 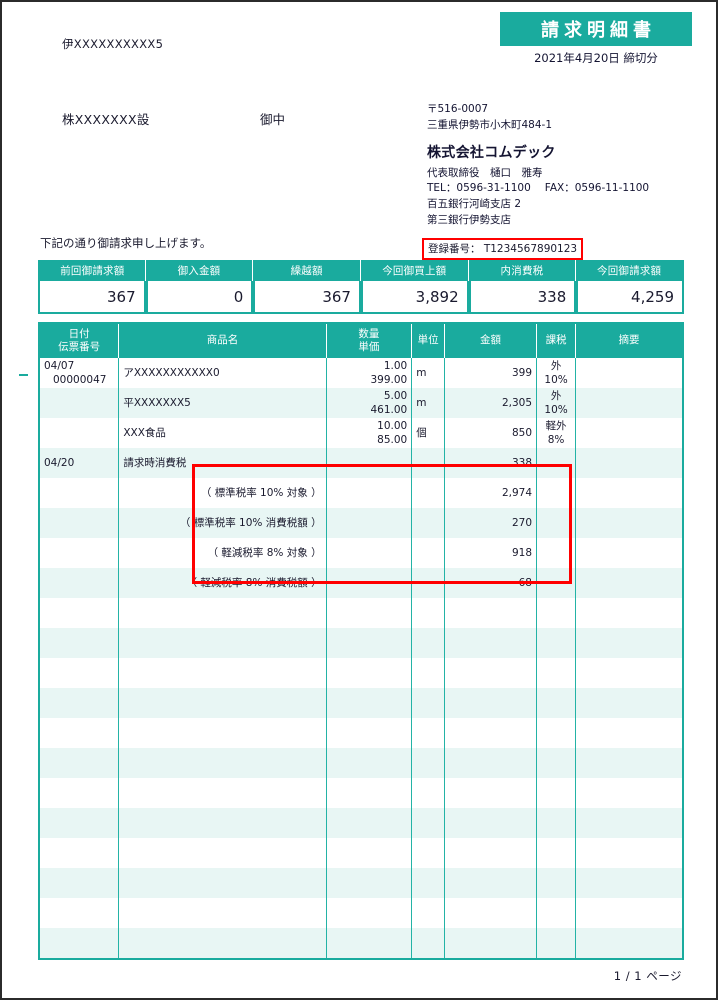 What do you see at coordinates (428, 433) in the screenshot?
I see `row-unit-2: 個` at bounding box center [428, 433].